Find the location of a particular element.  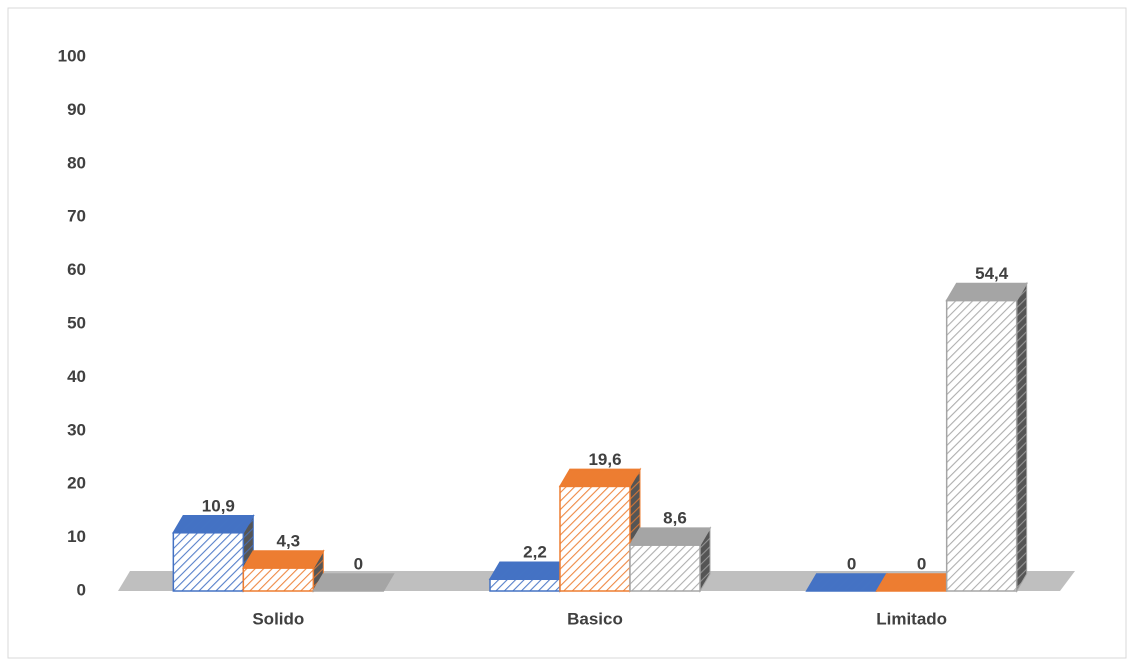

y-tick-label: 80 is located at coordinates (76, 162).